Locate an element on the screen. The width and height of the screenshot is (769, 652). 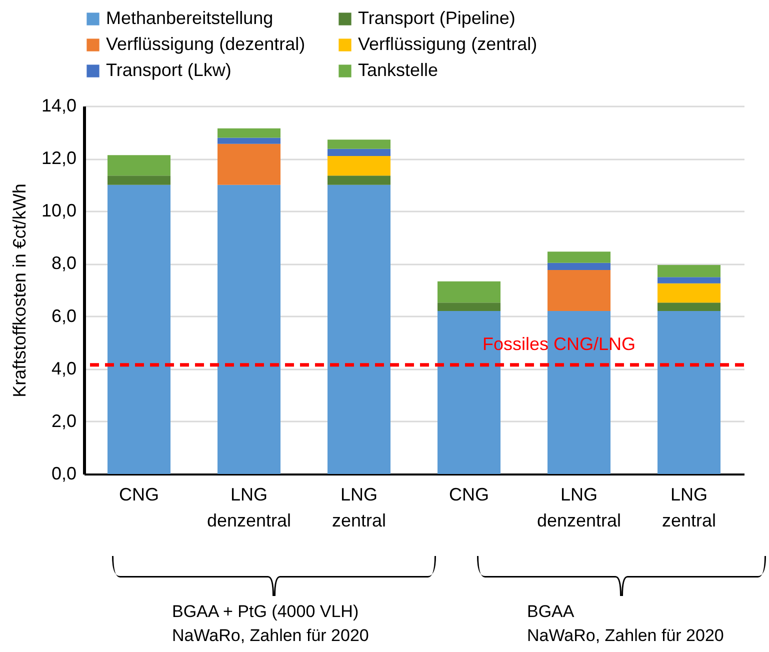
legend-label: Verflüssigung (dezentral) is located at coordinates (206, 44).